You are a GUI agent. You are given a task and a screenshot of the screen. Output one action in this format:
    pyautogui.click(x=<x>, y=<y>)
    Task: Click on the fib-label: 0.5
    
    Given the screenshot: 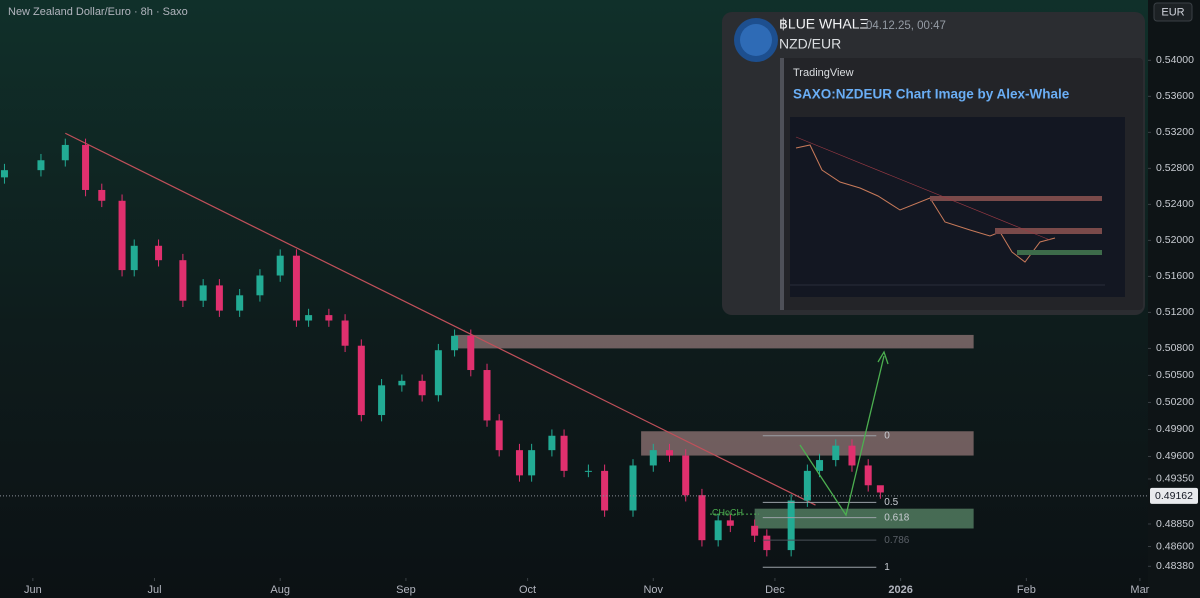 What is the action you would take?
    pyautogui.click(x=891, y=502)
    